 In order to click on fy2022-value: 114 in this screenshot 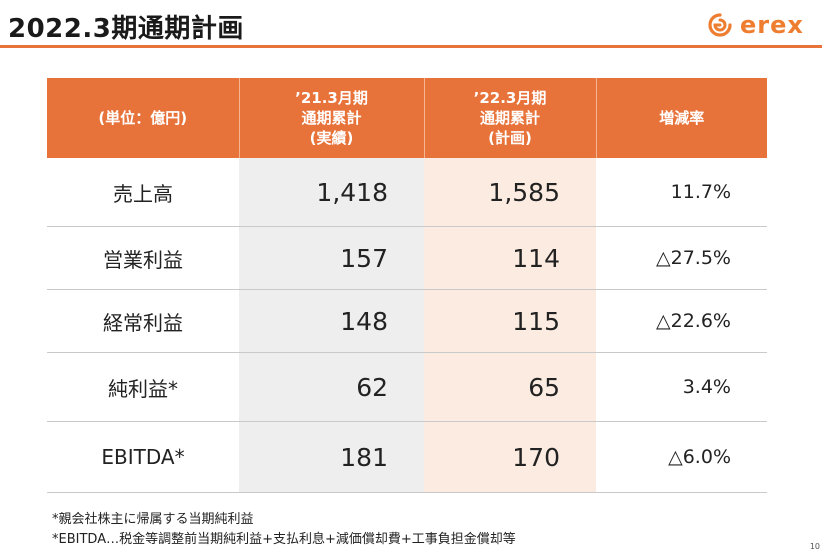, I will do `click(510, 258)`.